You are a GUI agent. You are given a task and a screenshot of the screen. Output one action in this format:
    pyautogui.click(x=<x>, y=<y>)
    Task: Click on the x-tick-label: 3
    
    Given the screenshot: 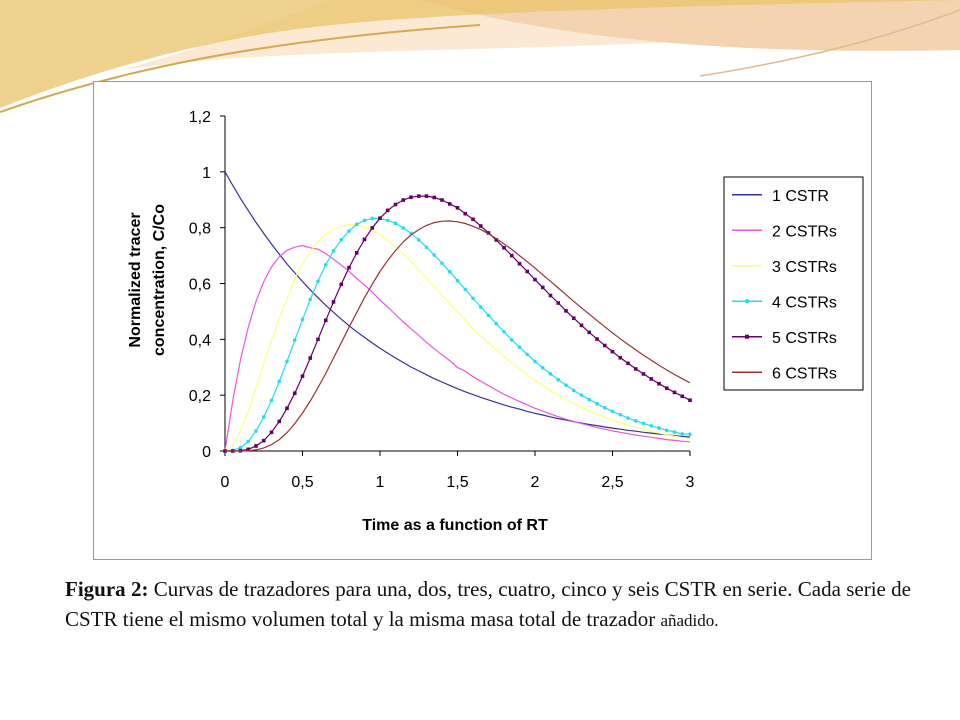 What is the action you would take?
    pyautogui.click(x=690, y=482)
    